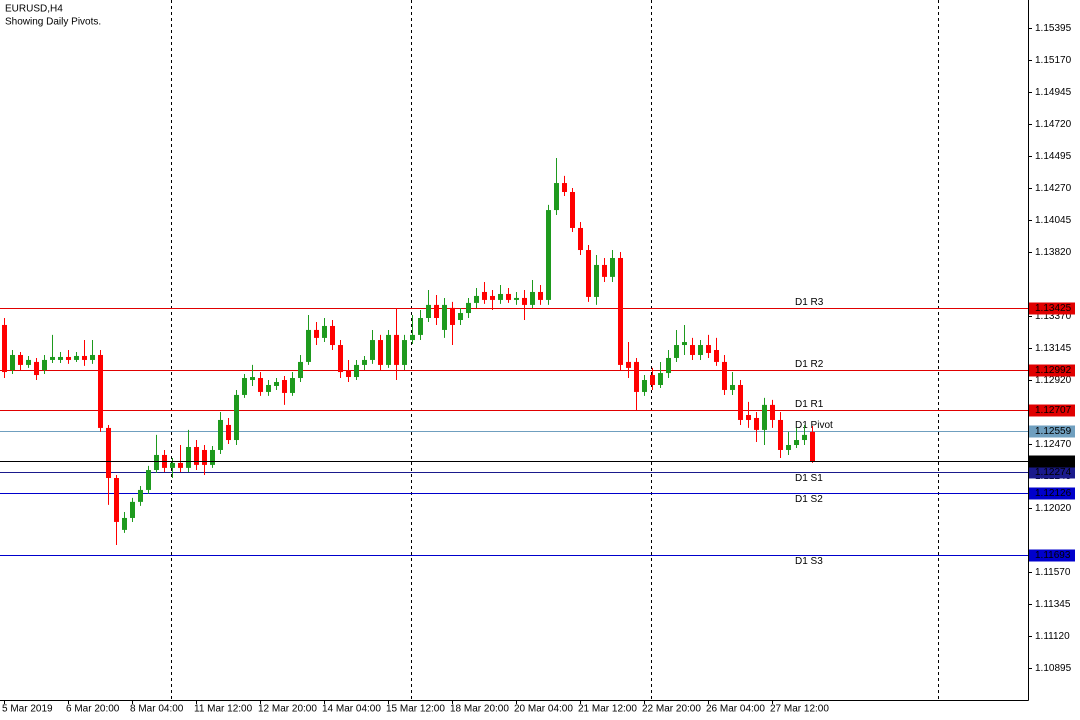  Describe the element at coordinates (799, 709) in the screenshot. I see `x-tick-label: 27 Mar 12:00` at that location.